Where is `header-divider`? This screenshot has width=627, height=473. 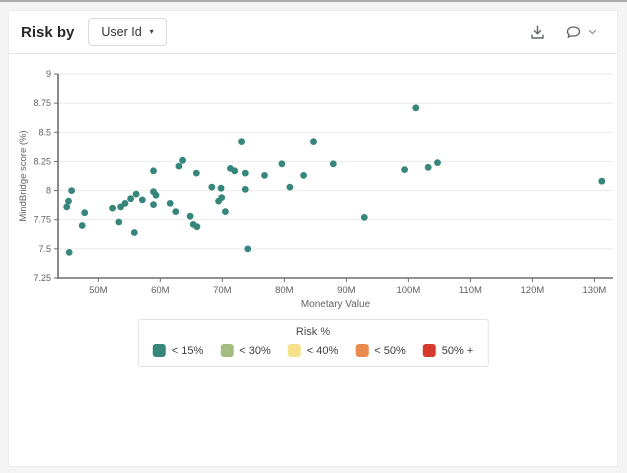
header-divider is located at coordinates (313, 53).